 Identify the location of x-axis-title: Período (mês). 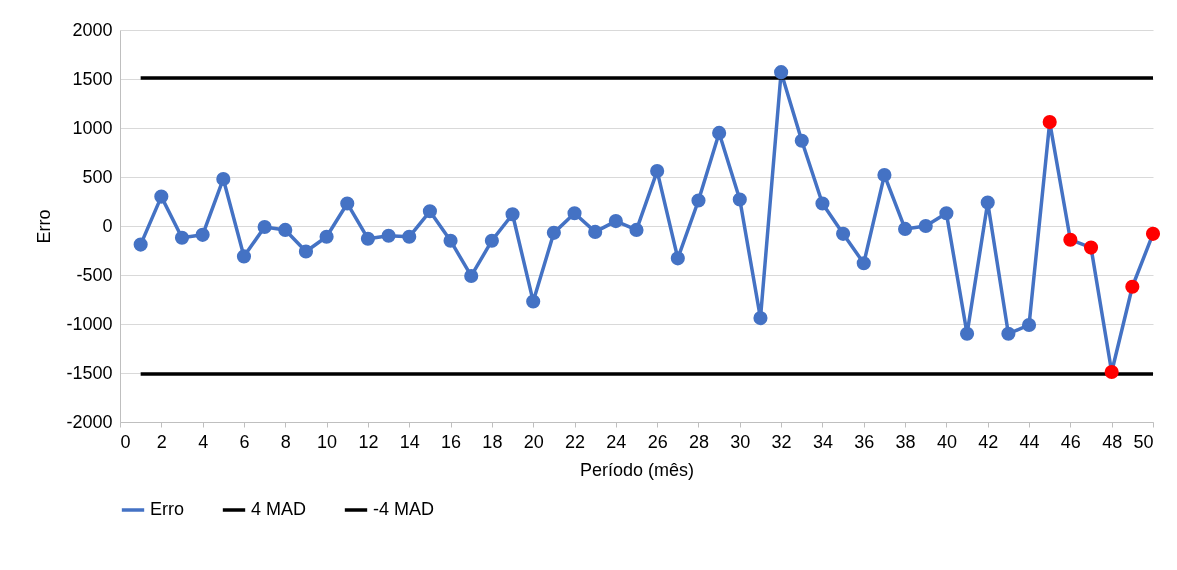
(637, 469).